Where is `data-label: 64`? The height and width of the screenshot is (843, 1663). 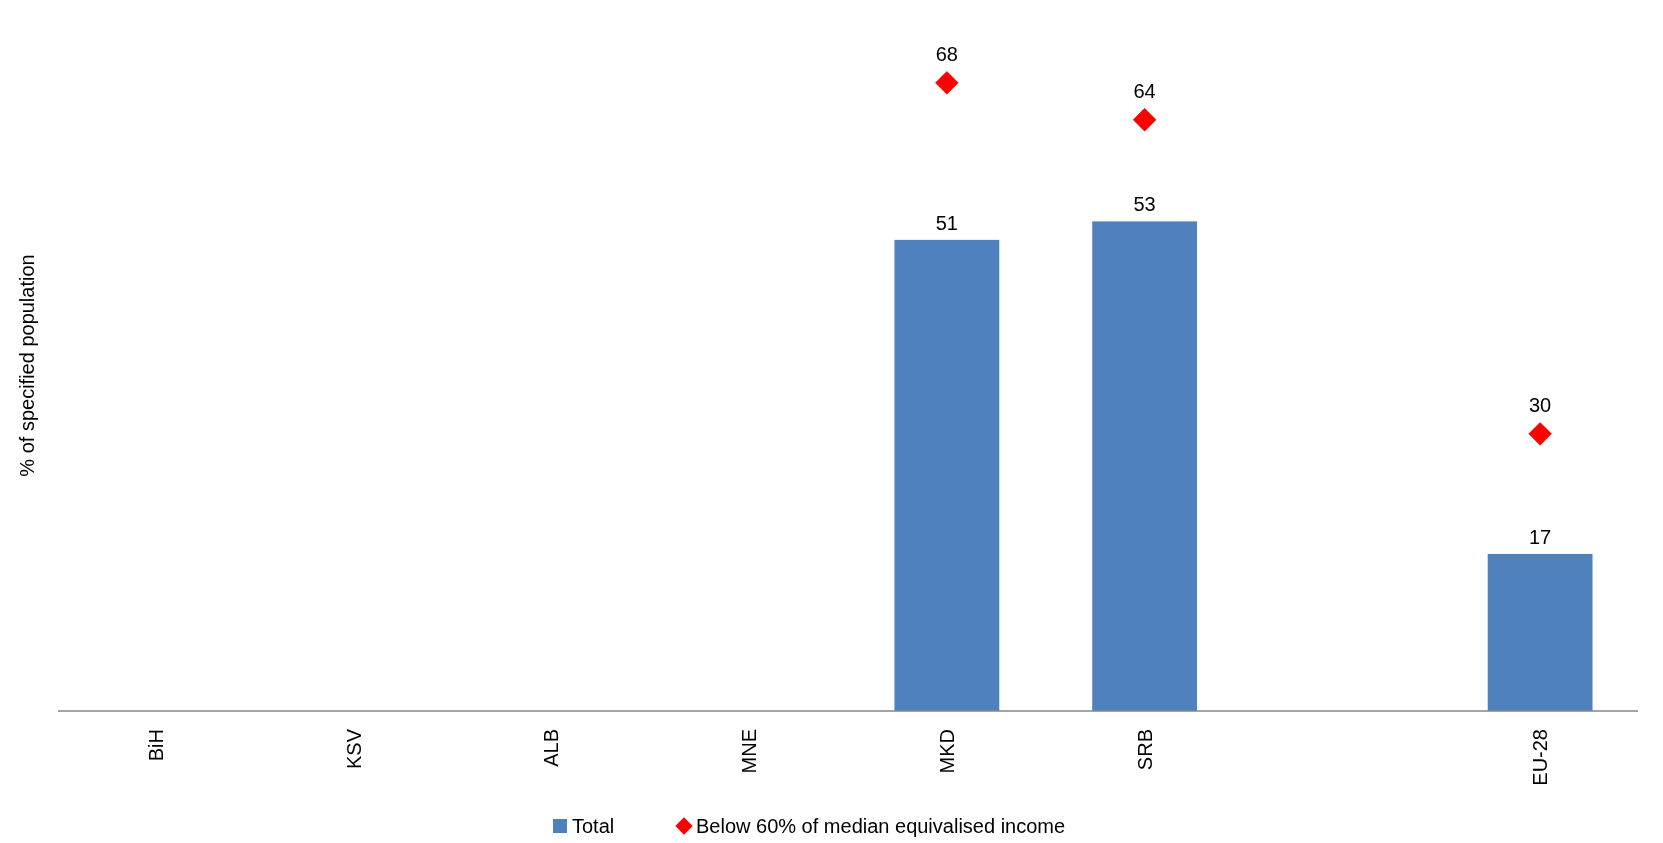
data-label: 64 is located at coordinates (1144, 90).